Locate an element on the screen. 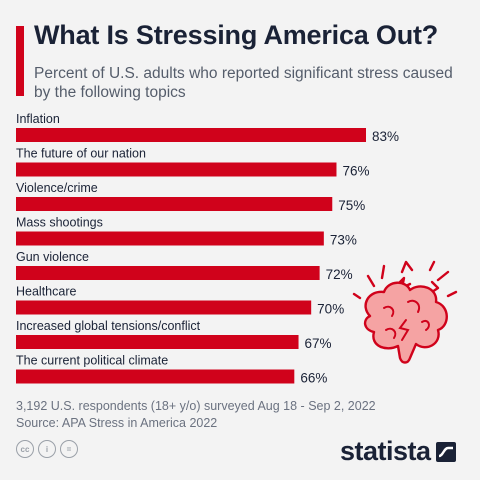 The height and width of the screenshot is (480, 480). category-label: Violence/crime is located at coordinates (57, 188).